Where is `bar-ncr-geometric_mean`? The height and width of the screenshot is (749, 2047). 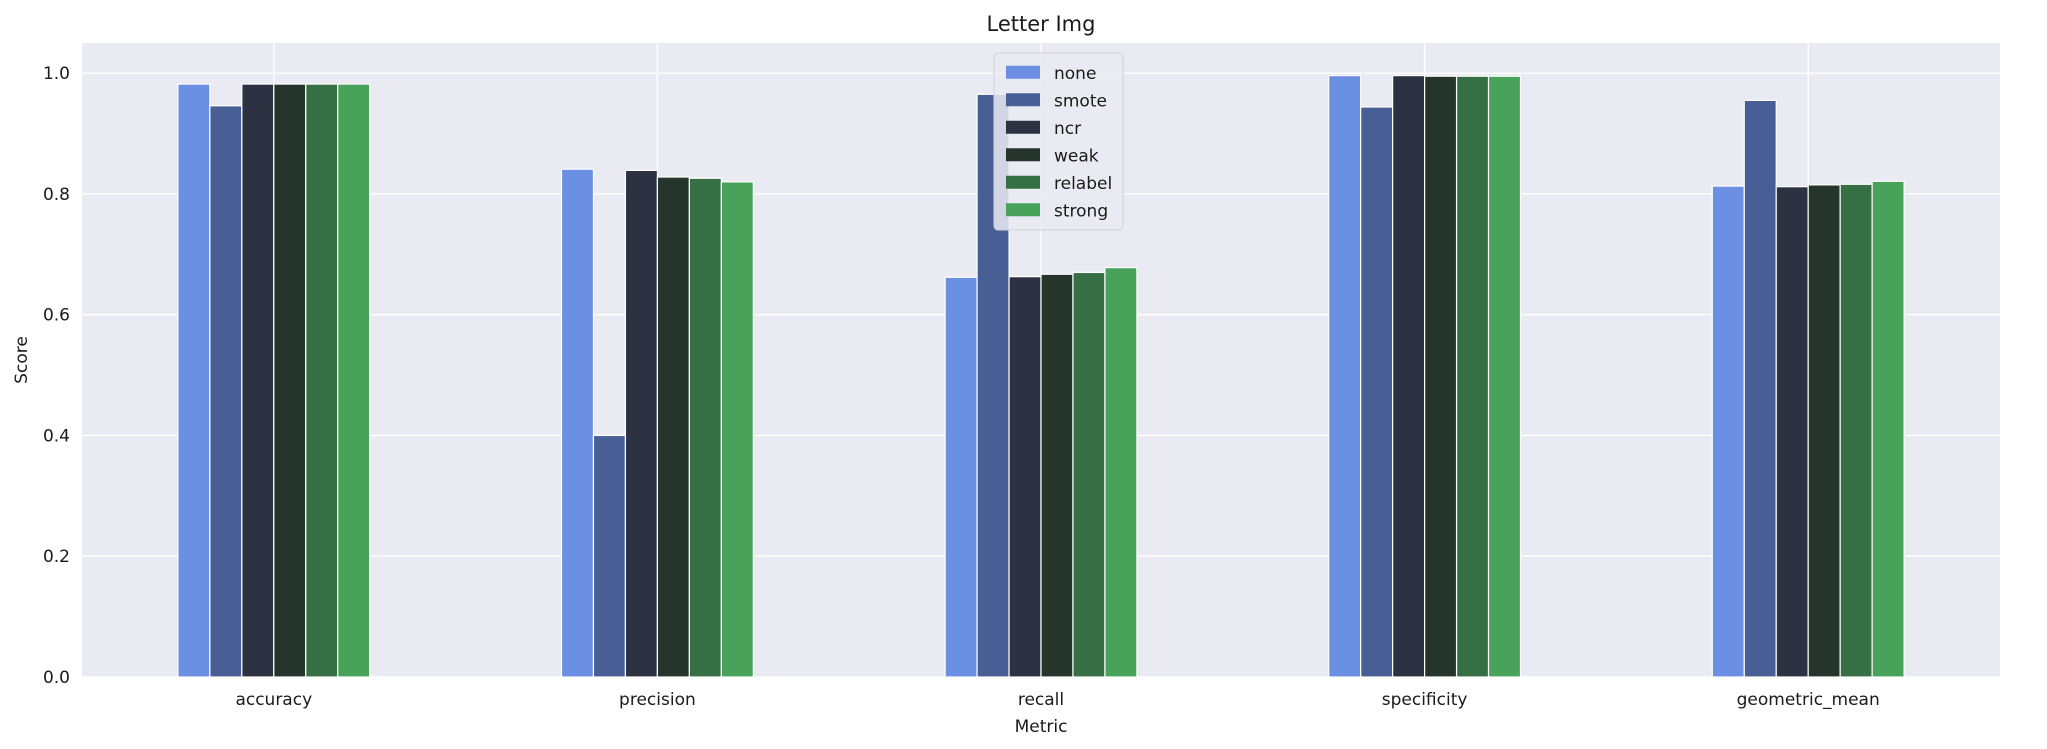
bar-ncr-geometric_mean is located at coordinates (1792, 432).